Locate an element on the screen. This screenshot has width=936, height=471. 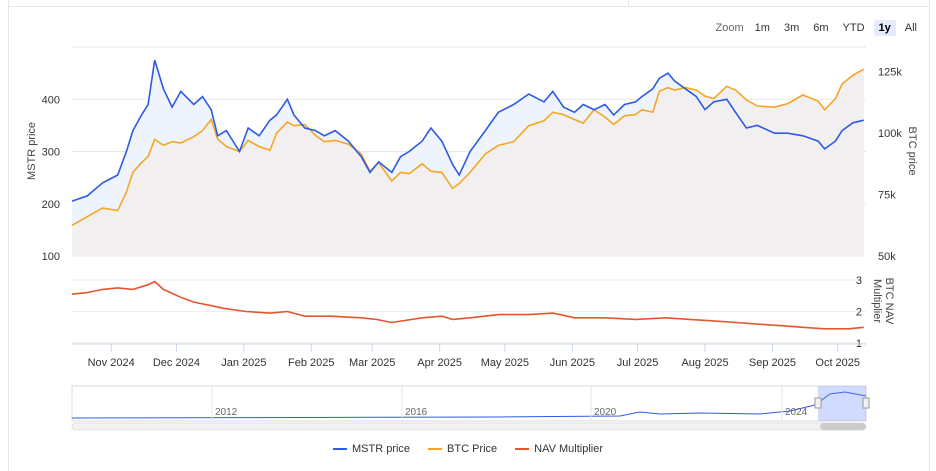
x-tick-label: Jun 2025 is located at coordinates (572, 363).